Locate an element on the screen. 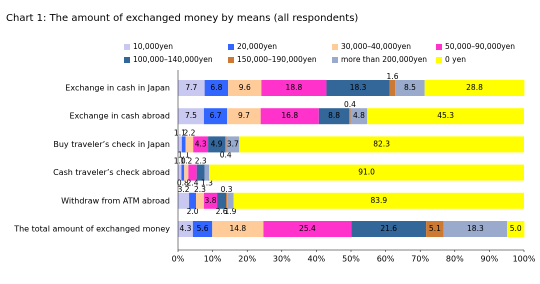 This screenshot has height=284, width=540. x-tick-label: 100% is located at coordinates (524, 259).